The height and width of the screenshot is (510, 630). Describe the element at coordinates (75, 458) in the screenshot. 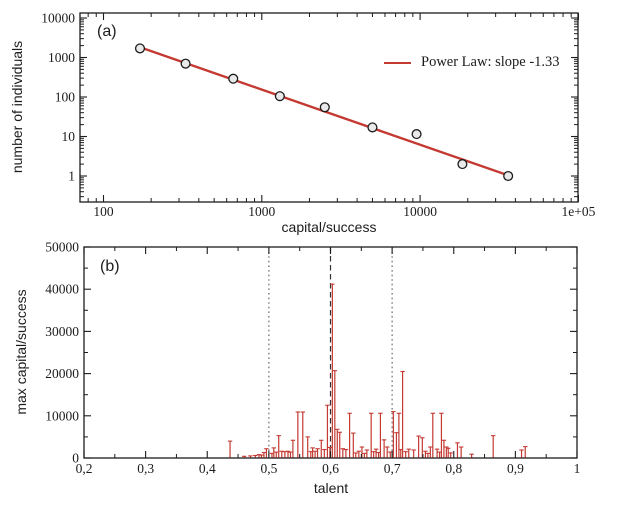

I see `svg-text: 0` at that location.